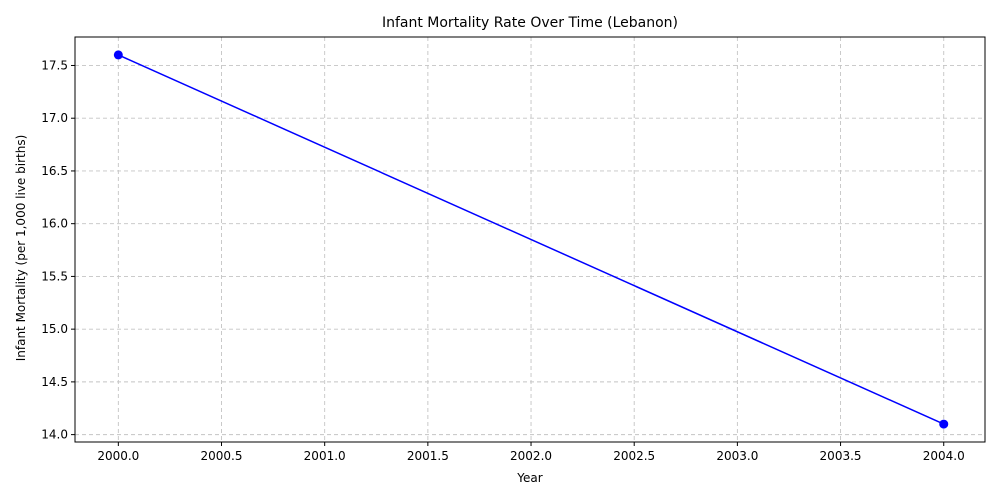 The image size is (1000, 500). I want to click on x-tick-label: 2003.5, so click(841, 456).